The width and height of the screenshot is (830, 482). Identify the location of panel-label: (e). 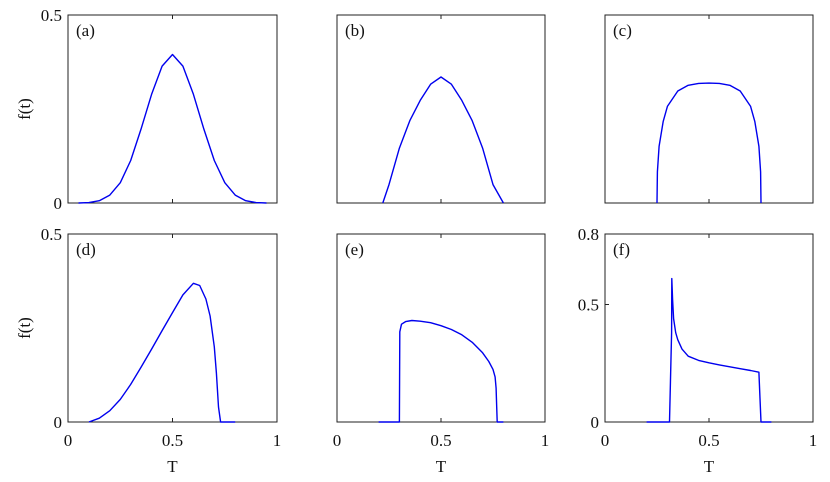
(354, 249).